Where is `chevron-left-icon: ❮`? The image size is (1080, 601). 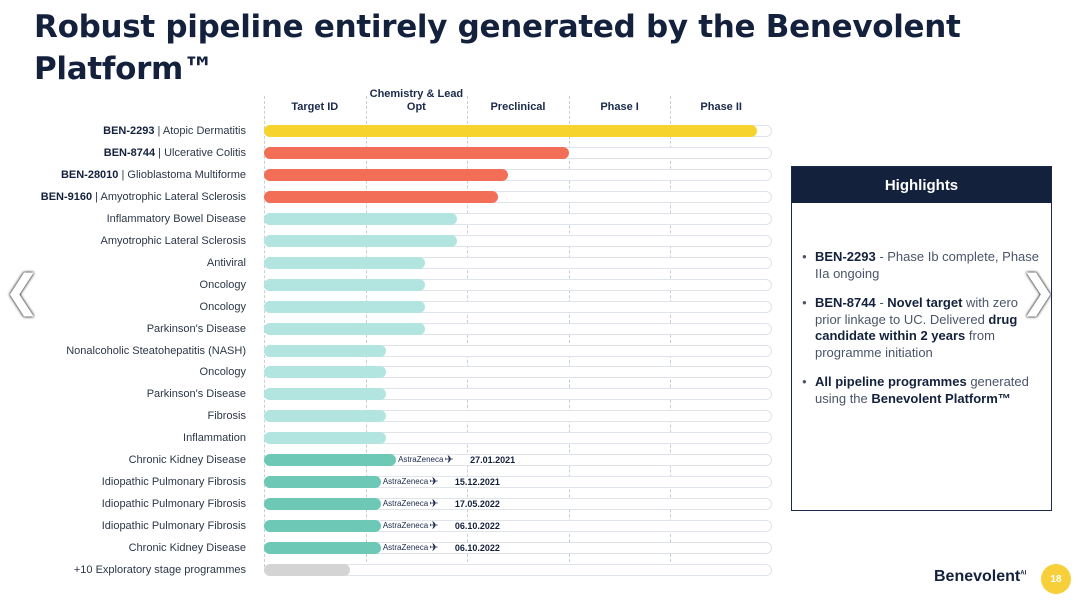 chevron-left-icon: ❮ is located at coordinates (22, 291).